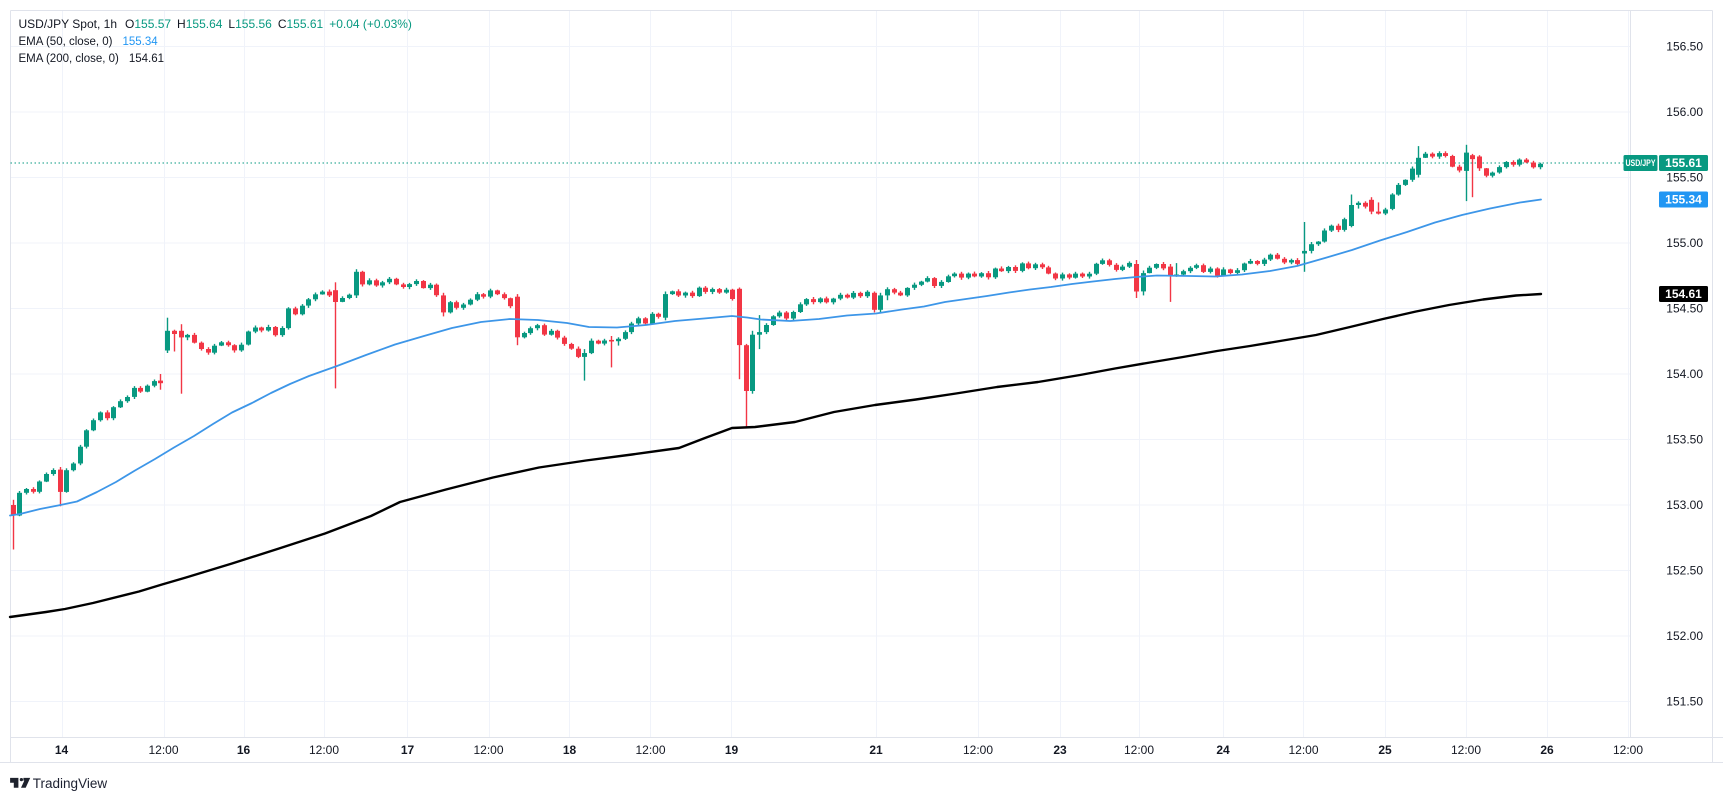 This screenshot has height=806, width=1723. I want to click on svg-text: 17, so click(408, 750).